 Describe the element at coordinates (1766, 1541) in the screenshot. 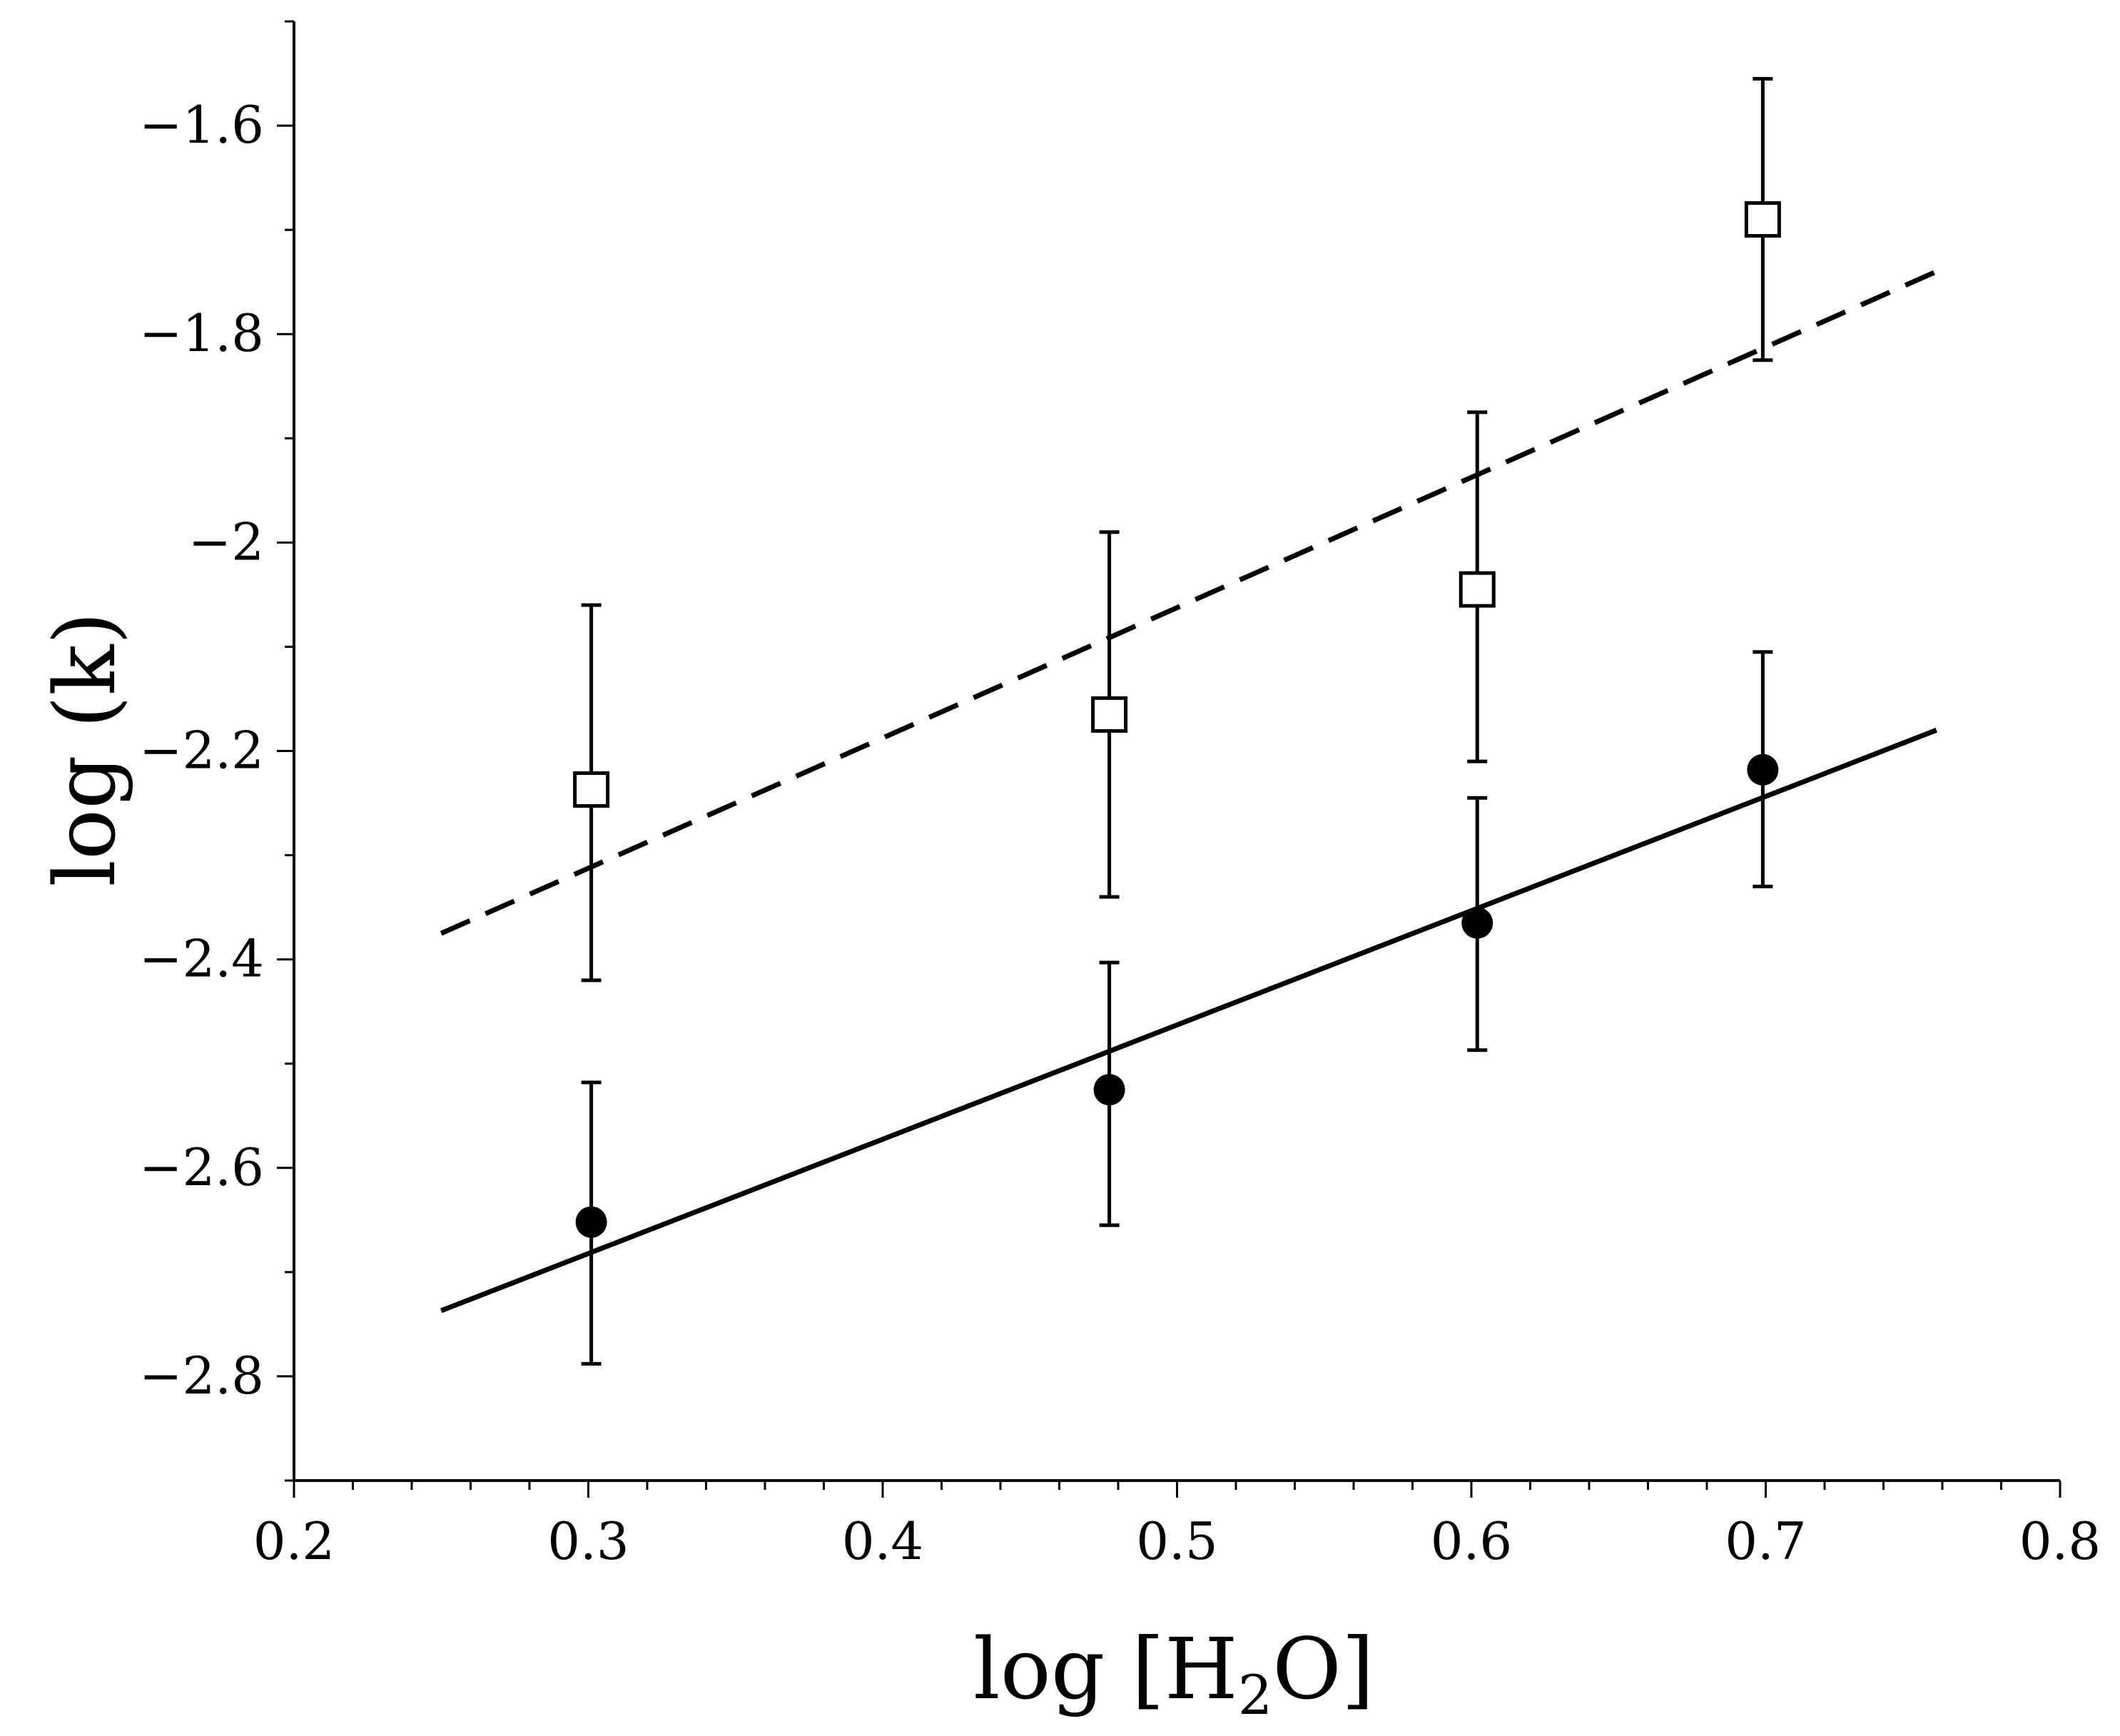

I see `x-tick-label: 0.7` at that location.